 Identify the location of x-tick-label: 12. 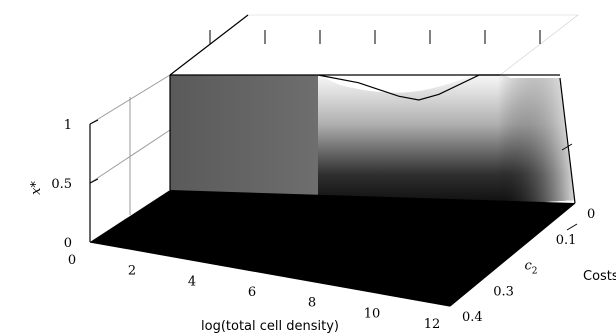
(432, 324).